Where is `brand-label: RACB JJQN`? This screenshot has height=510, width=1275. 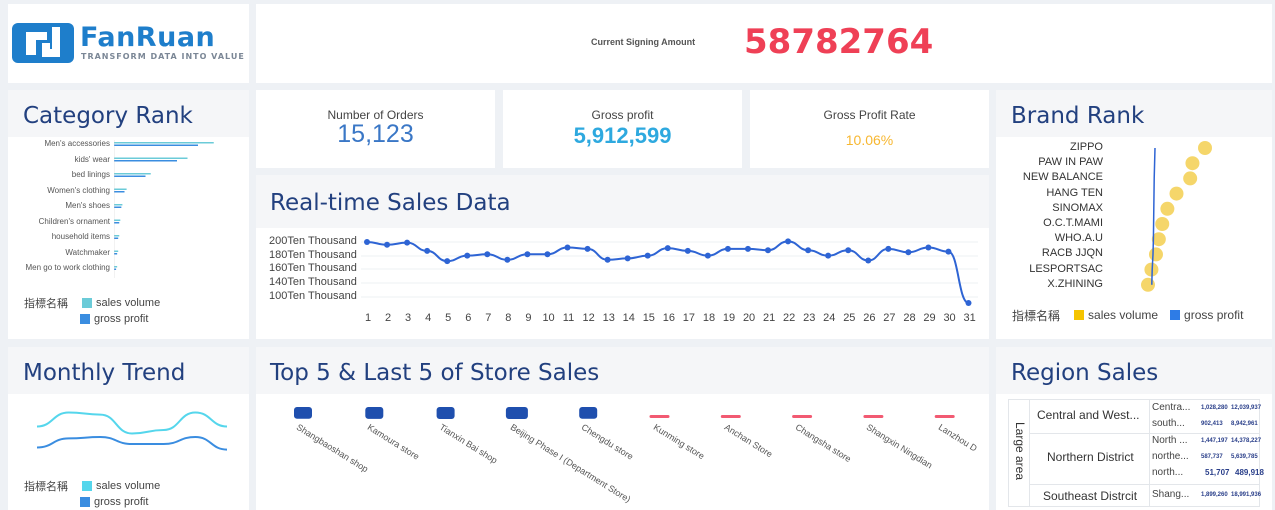 brand-label: RACB JJQN is located at coordinates (1072, 253).